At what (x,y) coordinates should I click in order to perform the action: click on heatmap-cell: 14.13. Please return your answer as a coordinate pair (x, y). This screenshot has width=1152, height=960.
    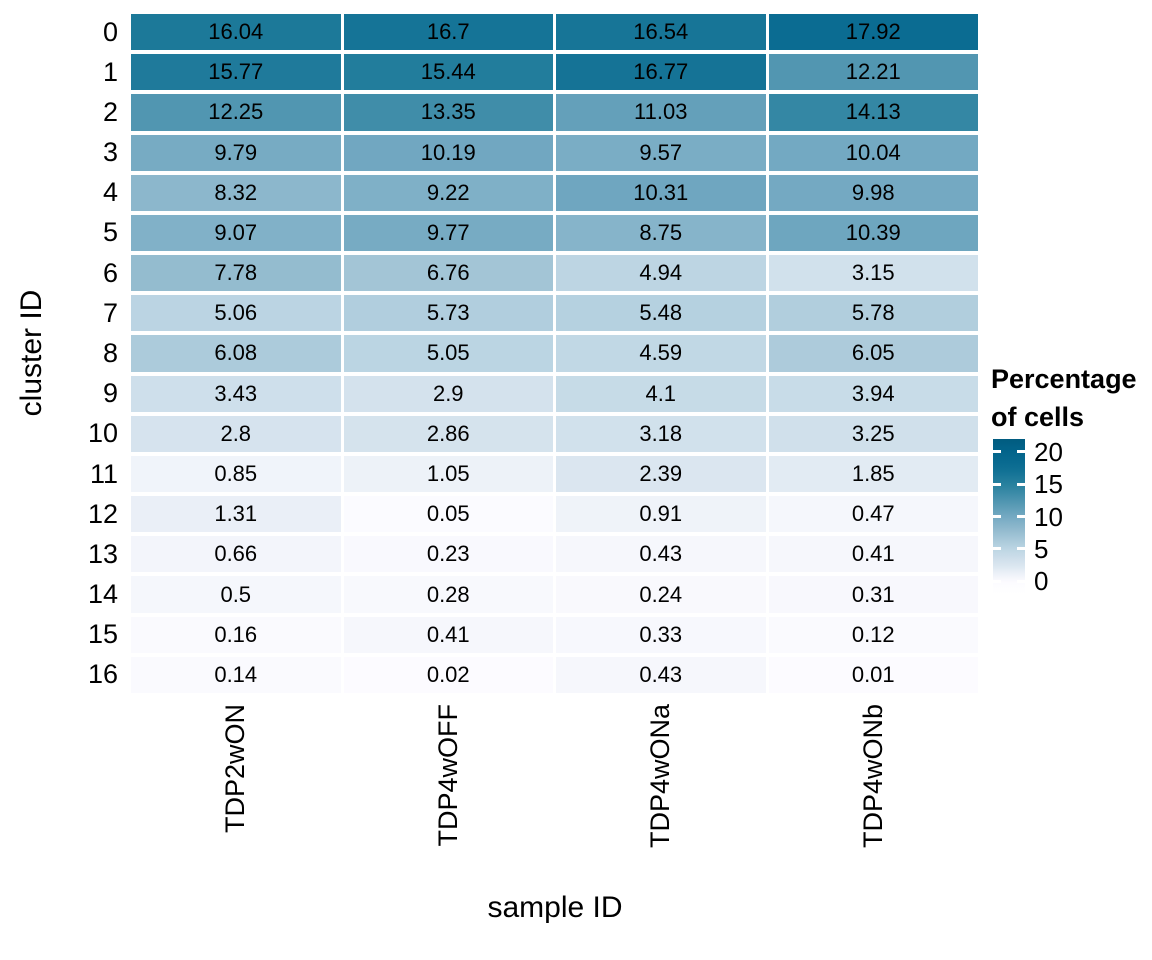
    Looking at the image, I should click on (873, 112).